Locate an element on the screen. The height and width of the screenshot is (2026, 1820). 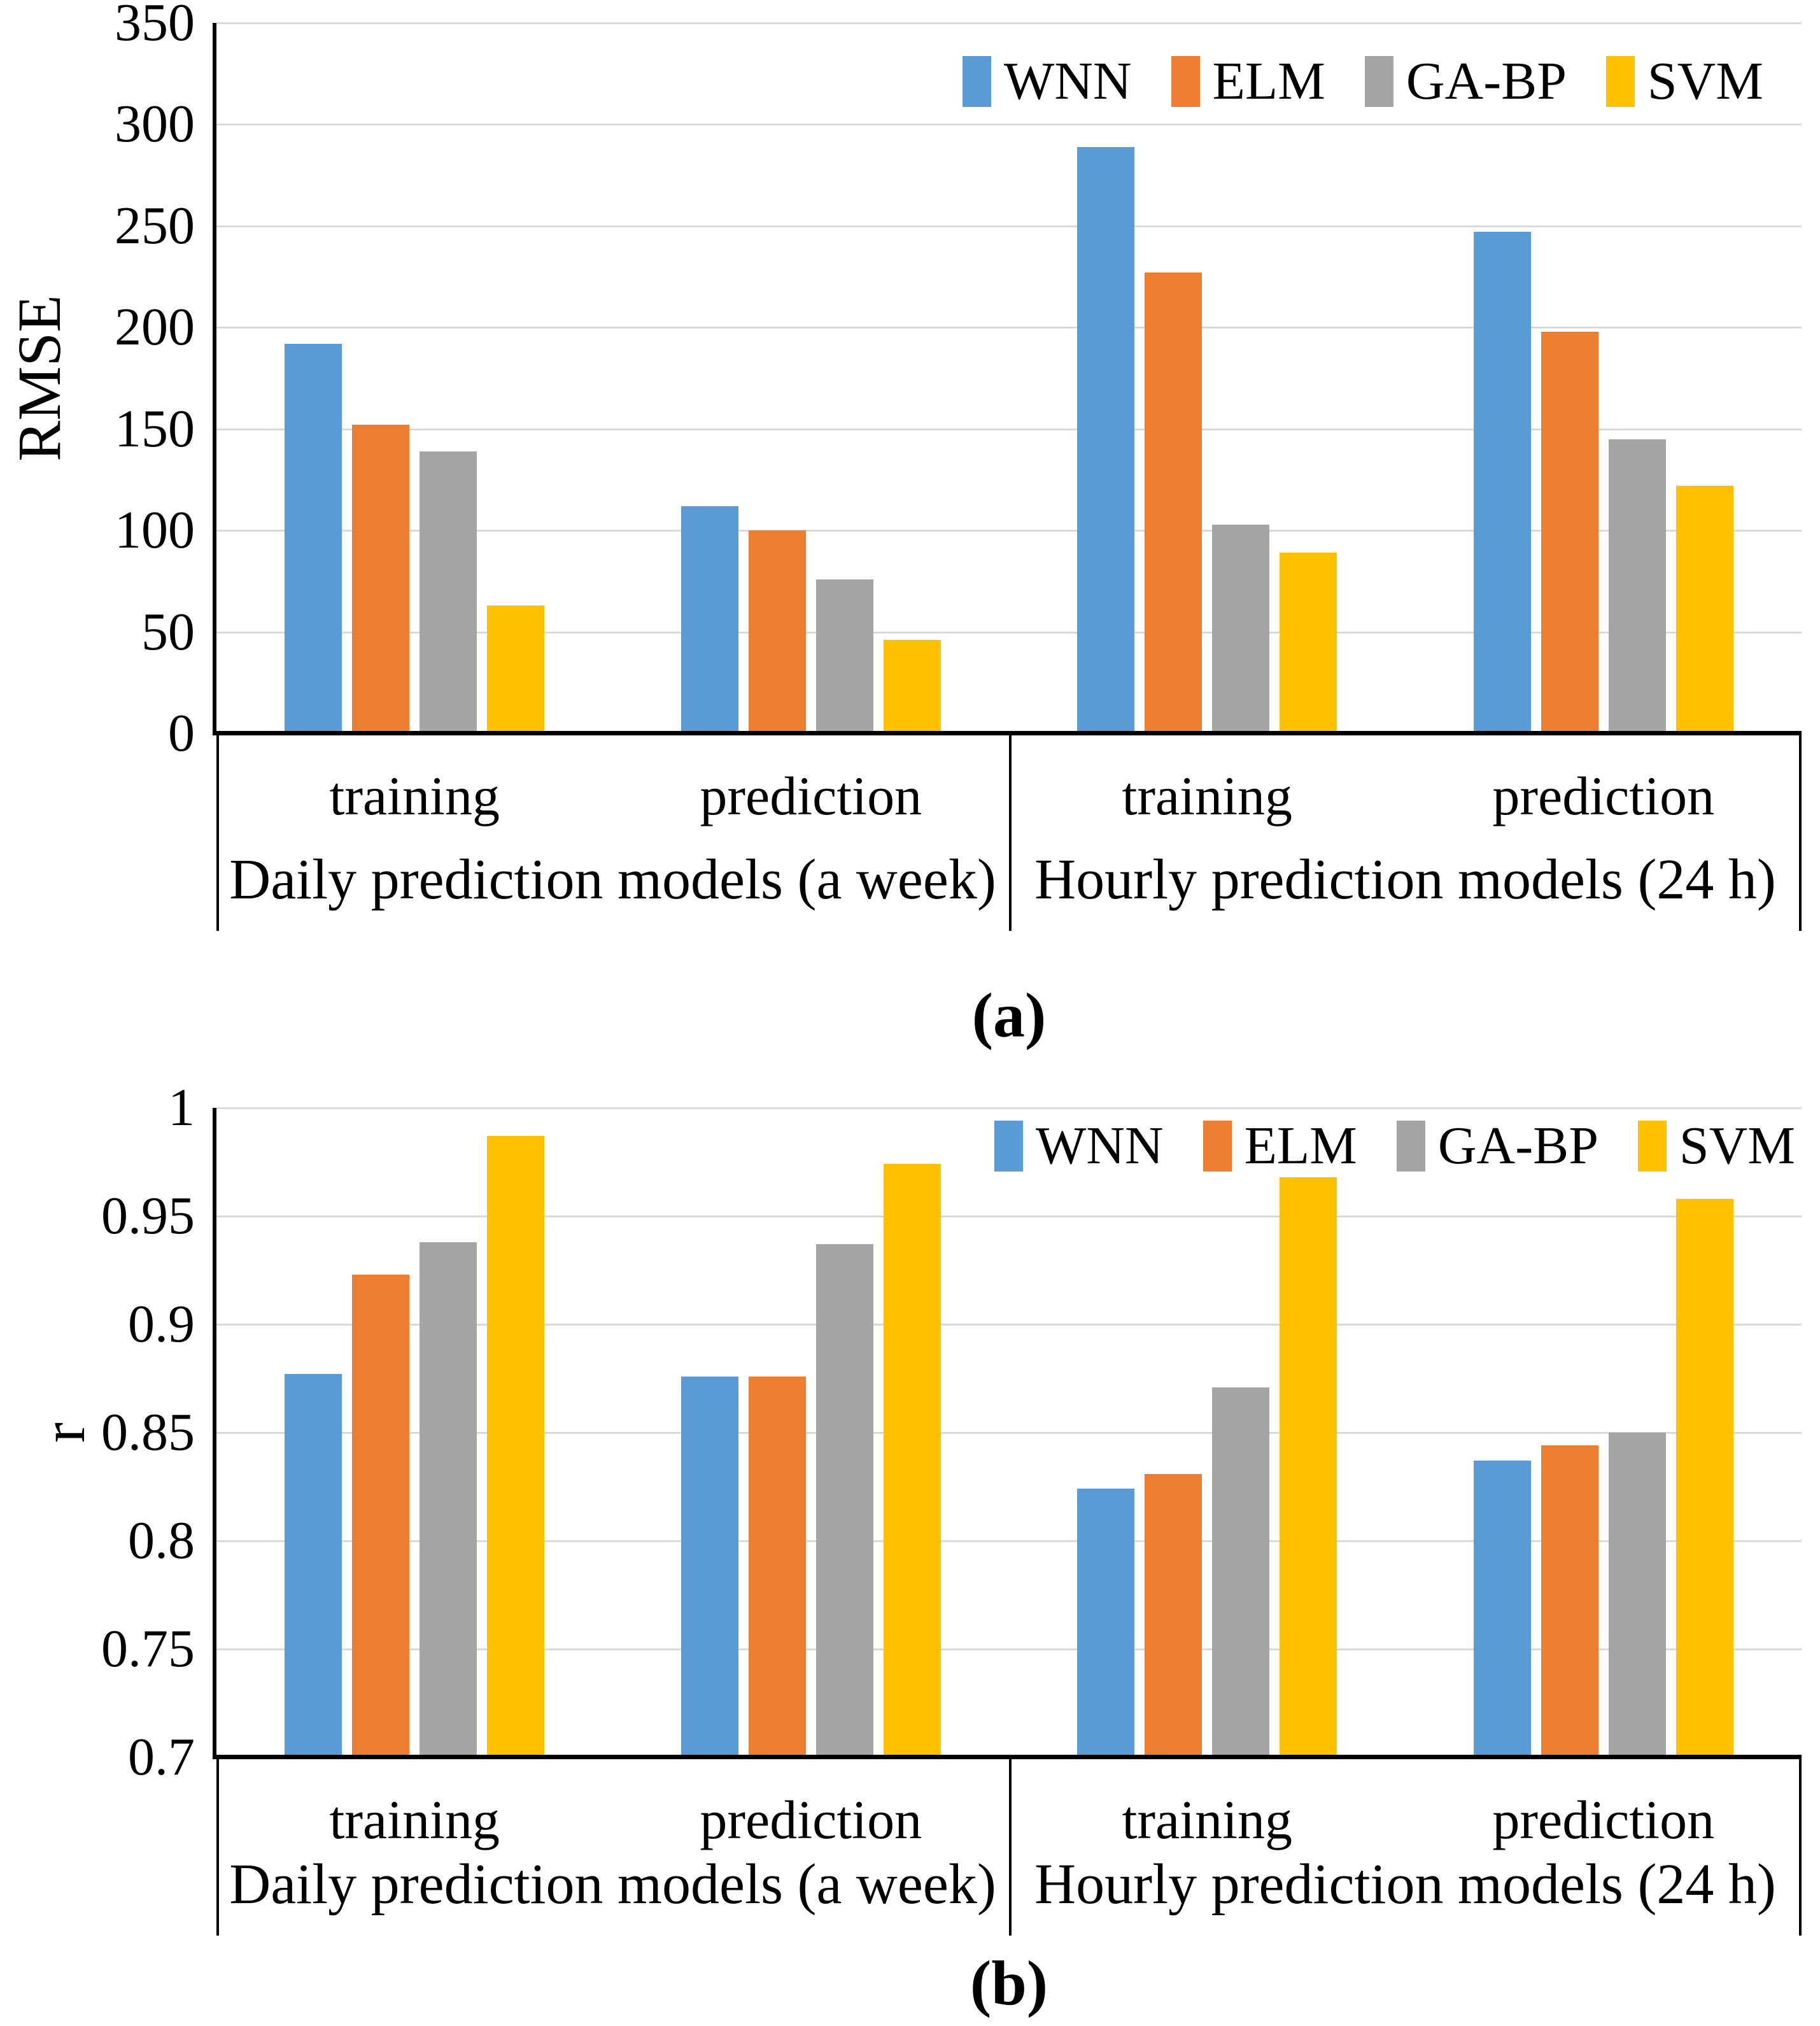
group-label: Daily prediction models (a week) is located at coordinates (612, 879).